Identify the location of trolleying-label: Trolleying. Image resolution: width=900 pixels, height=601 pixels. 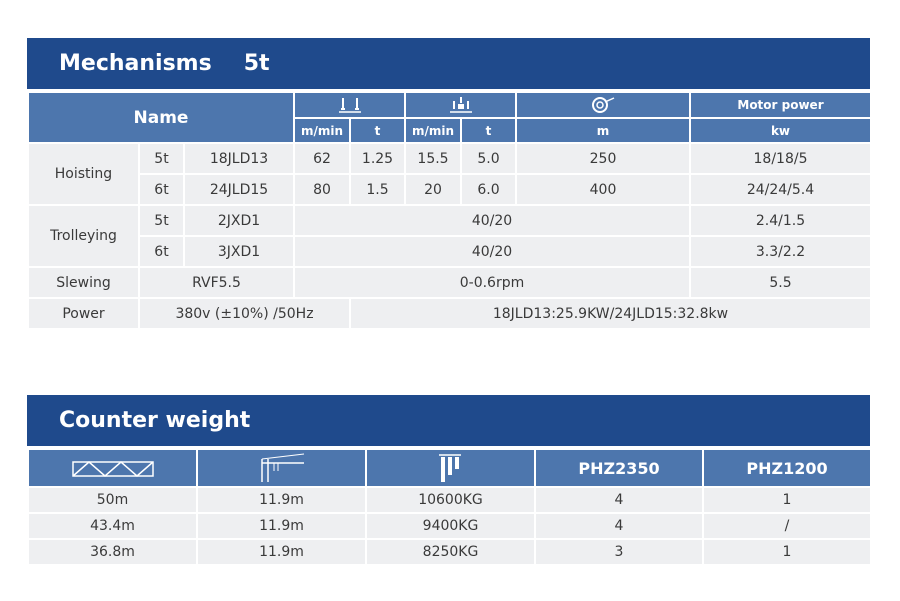
(83, 236).